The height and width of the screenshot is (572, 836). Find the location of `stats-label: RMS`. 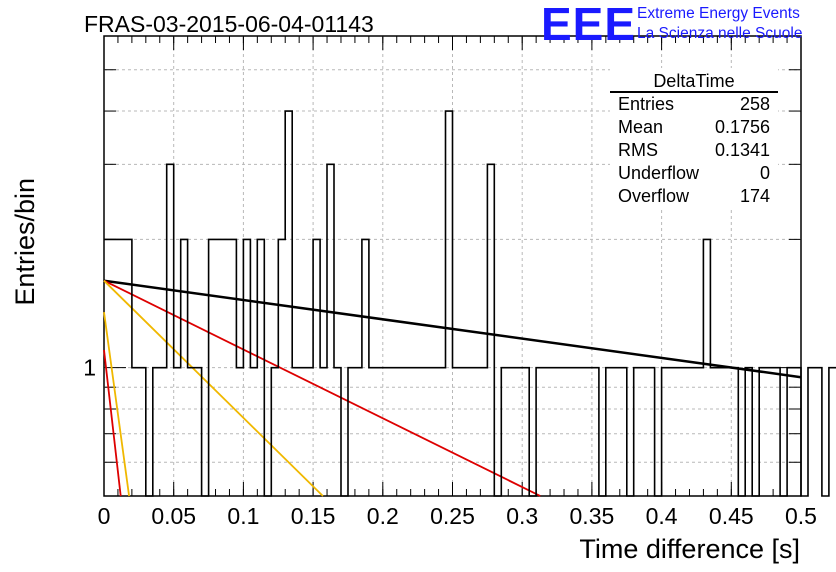

stats-label: RMS is located at coordinates (638, 150).